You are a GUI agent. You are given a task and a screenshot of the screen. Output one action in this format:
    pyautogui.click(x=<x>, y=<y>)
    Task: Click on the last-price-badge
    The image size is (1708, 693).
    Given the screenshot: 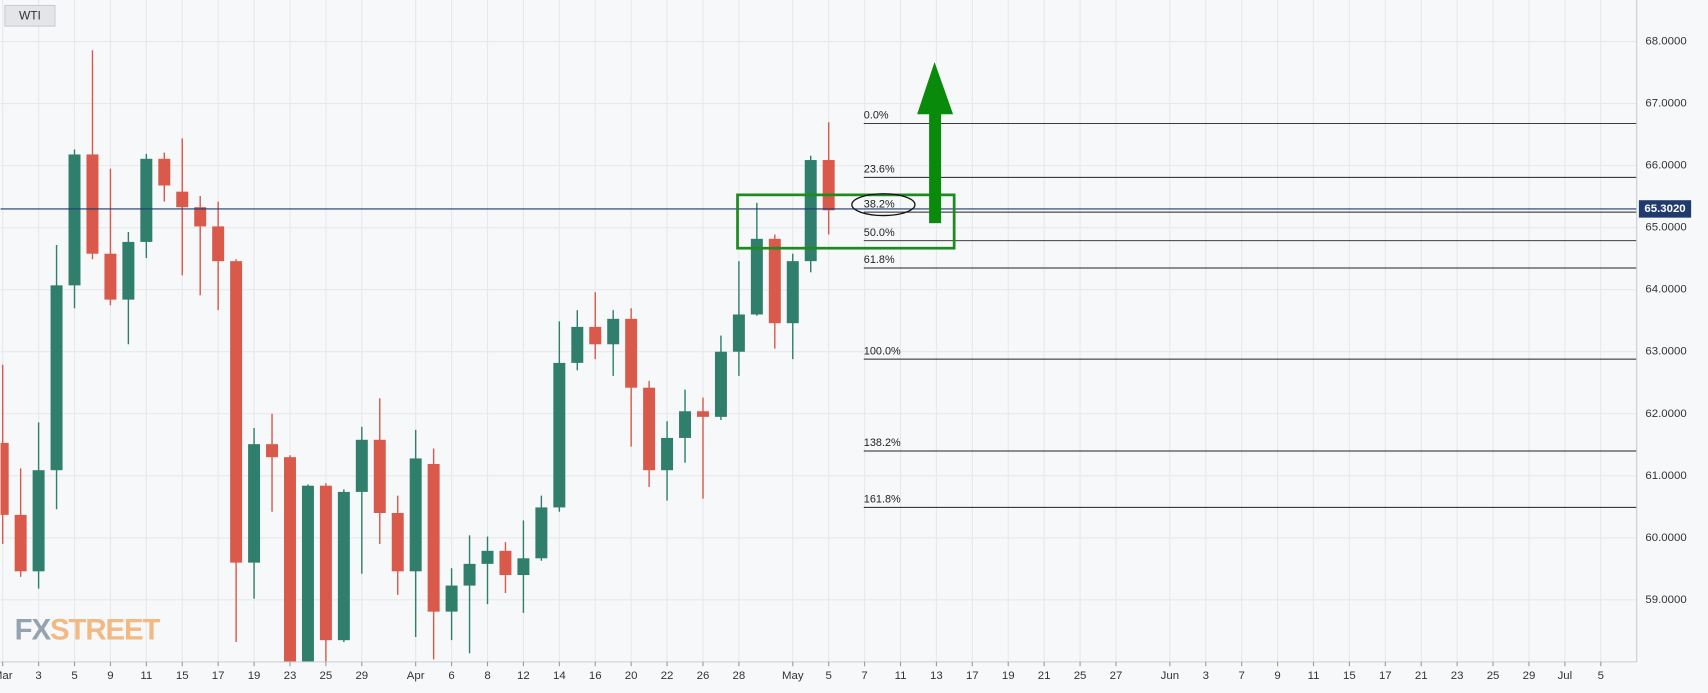 What is the action you would take?
    pyautogui.click(x=1665, y=209)
    